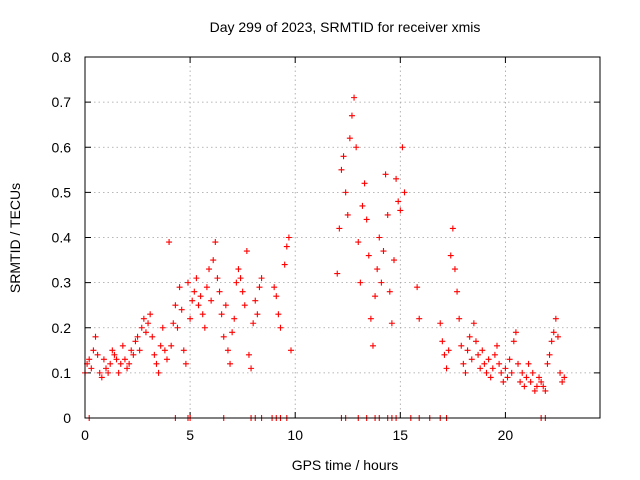 This screenshot has width=640, height=480. I want to click on y-tick-label: 0, so click(67, 418).